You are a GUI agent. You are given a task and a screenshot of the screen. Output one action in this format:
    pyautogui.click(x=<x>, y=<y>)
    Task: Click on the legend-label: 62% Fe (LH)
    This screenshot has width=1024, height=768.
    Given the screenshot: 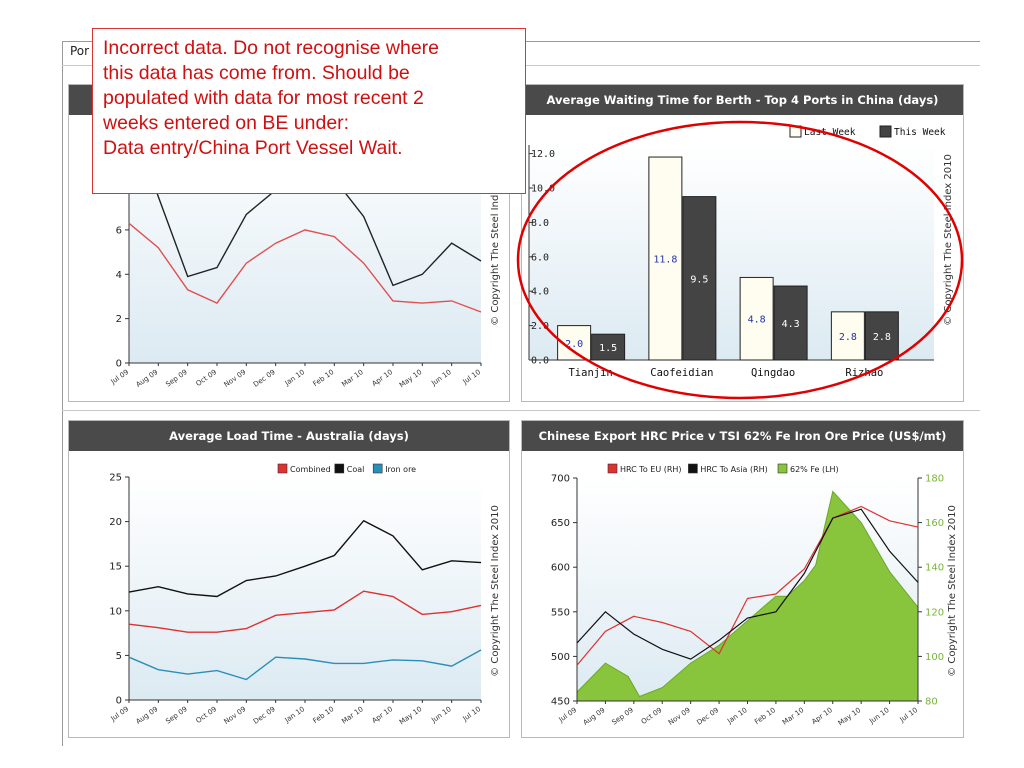 What is the action you would take?
    pyautogui.click(x=814, y=469)
    